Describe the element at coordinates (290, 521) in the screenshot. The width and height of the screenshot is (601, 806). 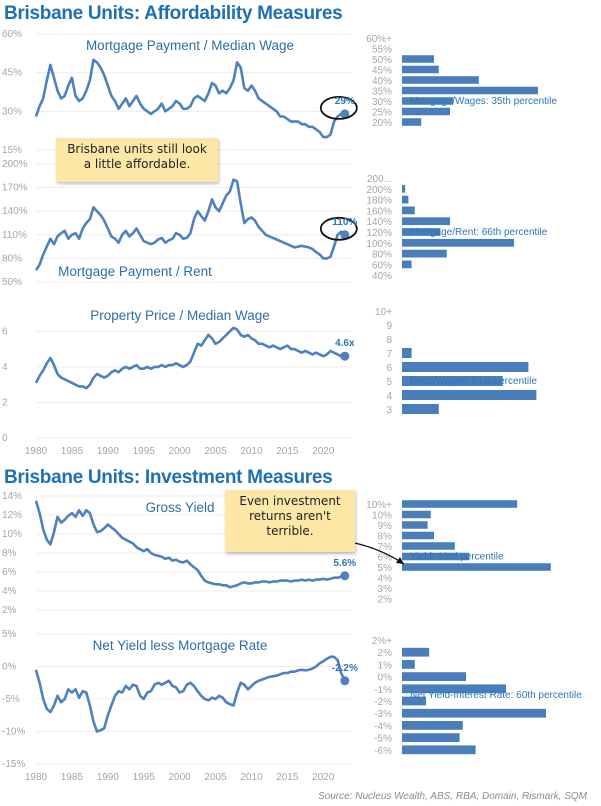
I see `sticky-note-investment: Even investment returns aren't terrible.` at that location.